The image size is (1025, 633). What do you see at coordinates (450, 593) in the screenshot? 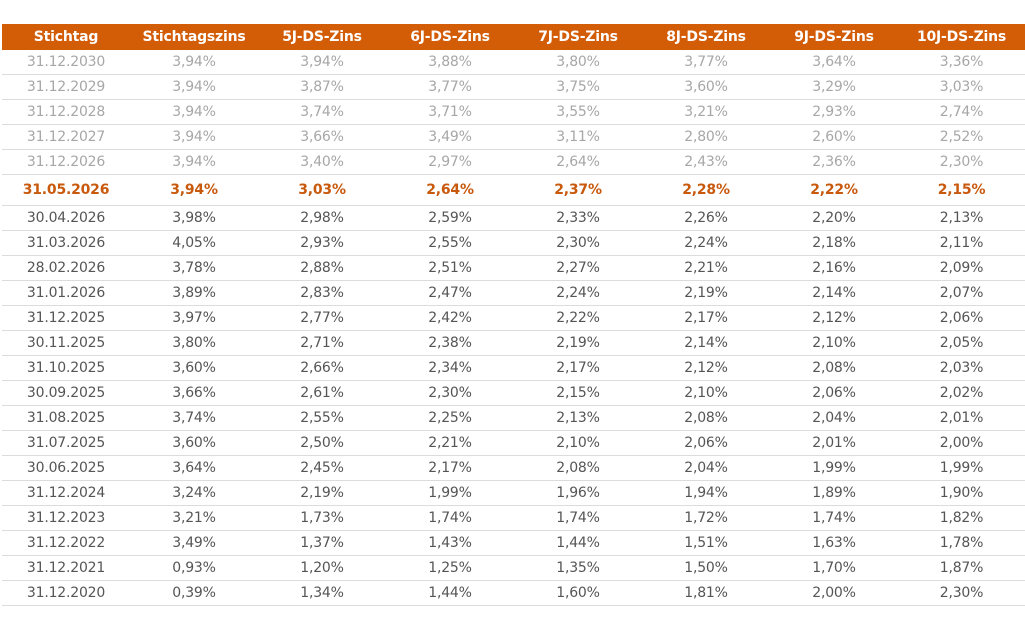
I see `rate-cell: 1,44%` at bounding box center [450, 593].